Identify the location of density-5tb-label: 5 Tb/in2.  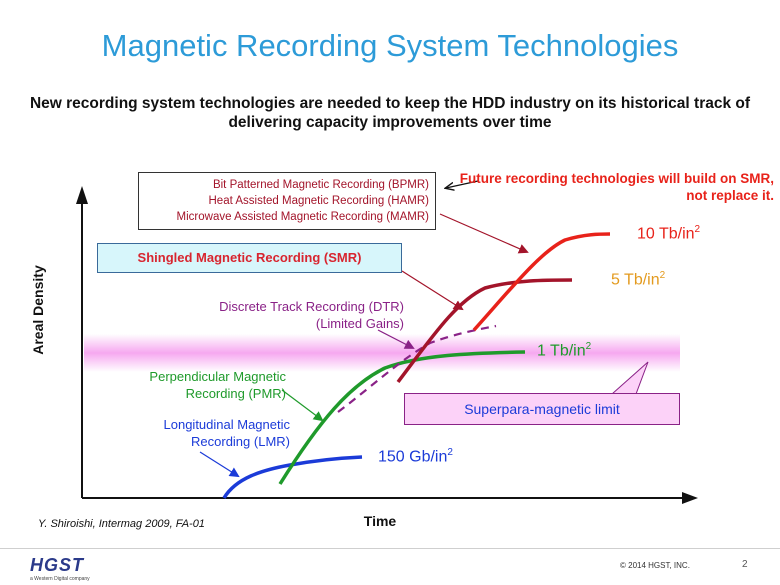
(638, 279).